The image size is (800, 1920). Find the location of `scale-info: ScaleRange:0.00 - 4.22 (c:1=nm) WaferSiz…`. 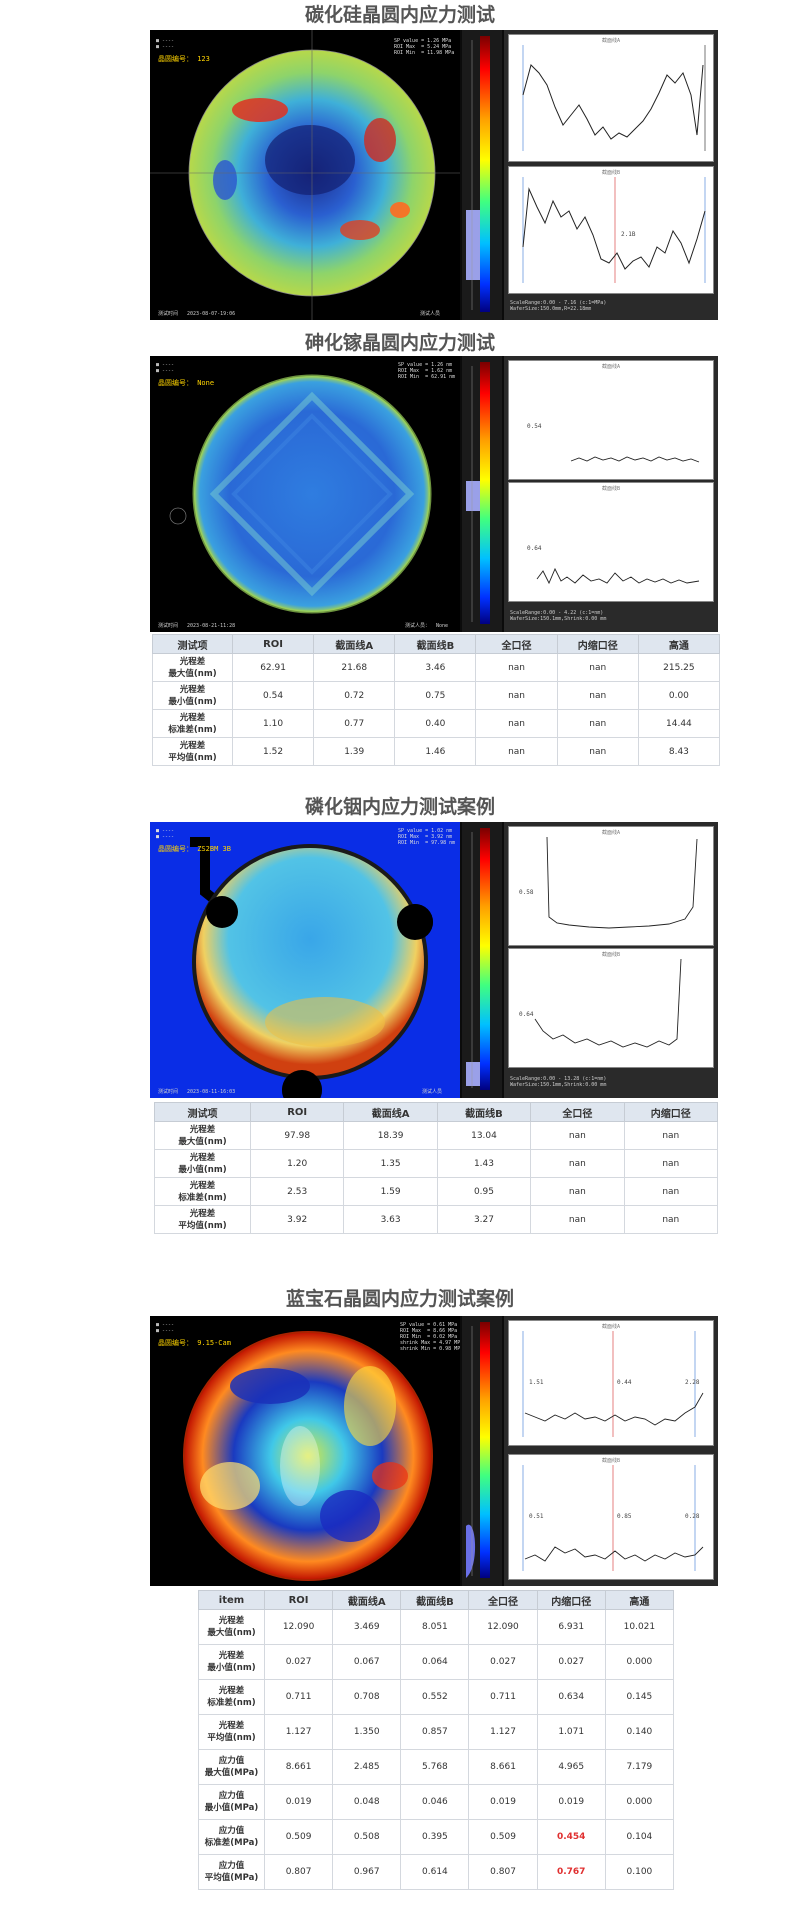

scale-info: ScaleRange:0.00 - 4.22 (c:1=nm) WaferSiz… is located at coordinates (558, 616).